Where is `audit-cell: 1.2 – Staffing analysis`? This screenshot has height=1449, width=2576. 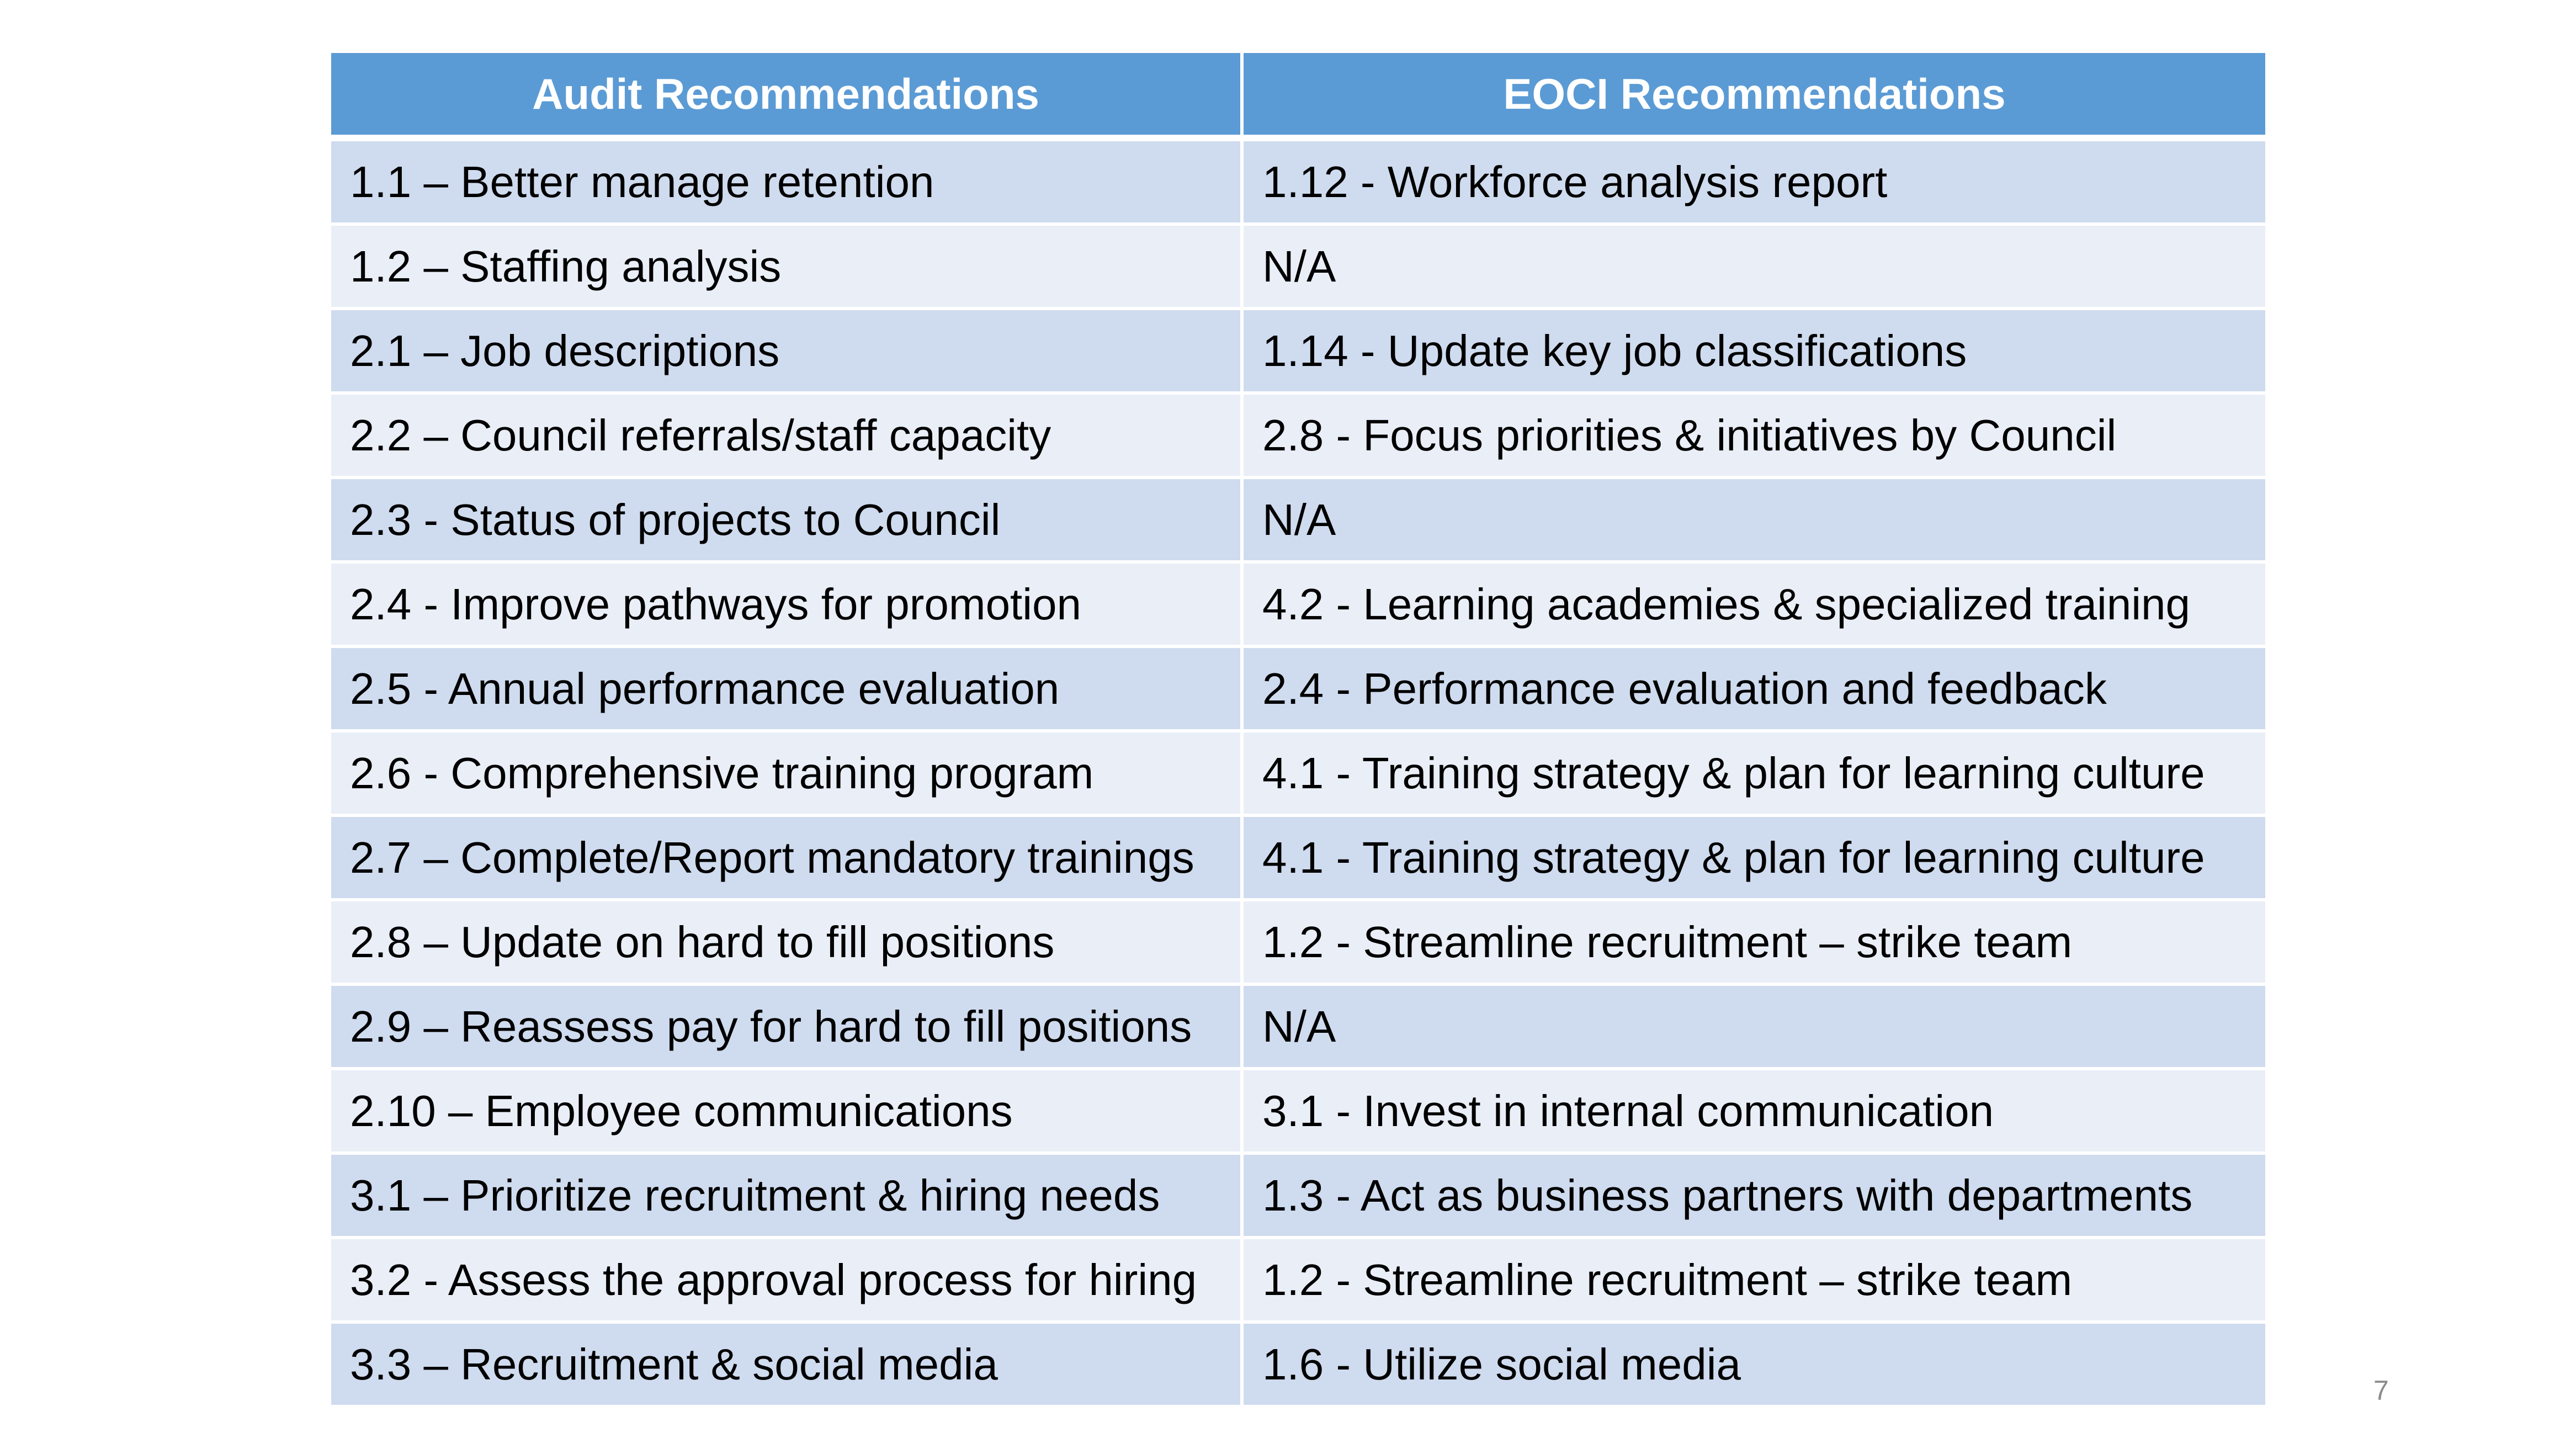 audit-cell: 1.2 – Staffing analysis is located at coordinates (787, 267).